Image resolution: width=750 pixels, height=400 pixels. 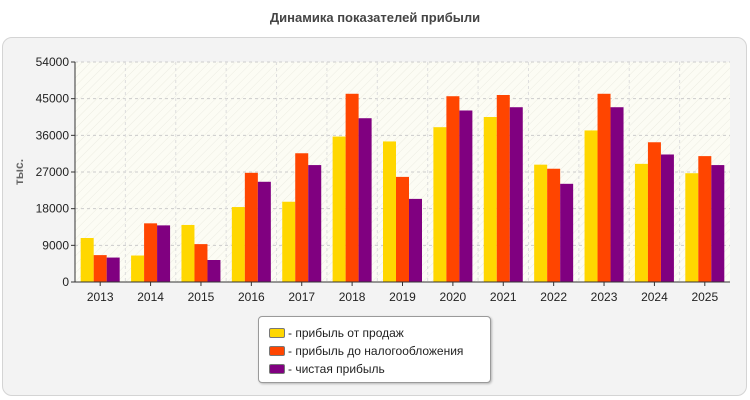 What do you see at coordinates (654, 297) in the screenshot?
I see `x-tick-label: 2024` at bounding box center [654, 297].